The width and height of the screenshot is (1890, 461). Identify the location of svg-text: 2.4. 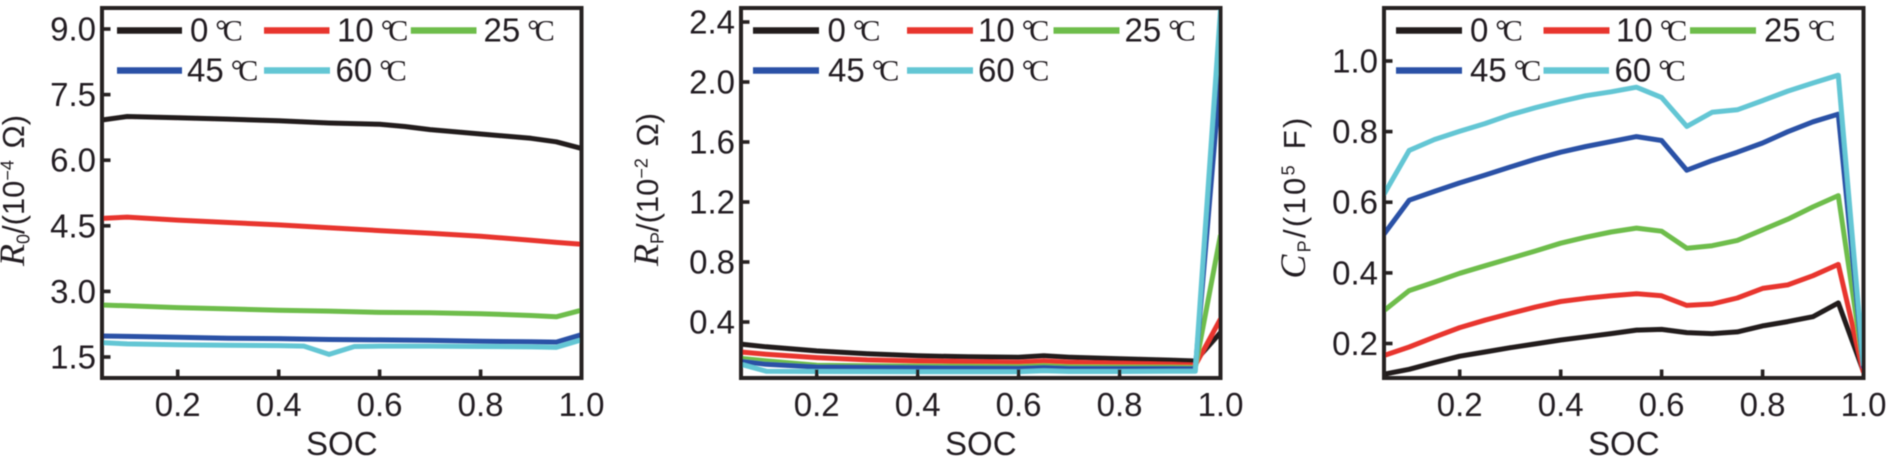
(712, 22).